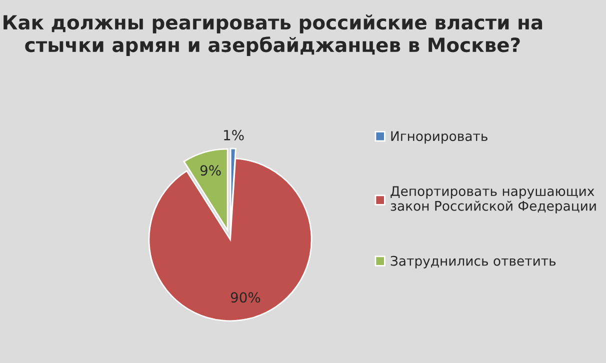 The height and width of the screenshot is (363, 606). What do you see at coordinates (273, 35) in the screenshot?
I see `chart-title: Как должны реагировать российские власти на стычки армян и азербайджанцев в Москве?` at bounding box center [273, 35].